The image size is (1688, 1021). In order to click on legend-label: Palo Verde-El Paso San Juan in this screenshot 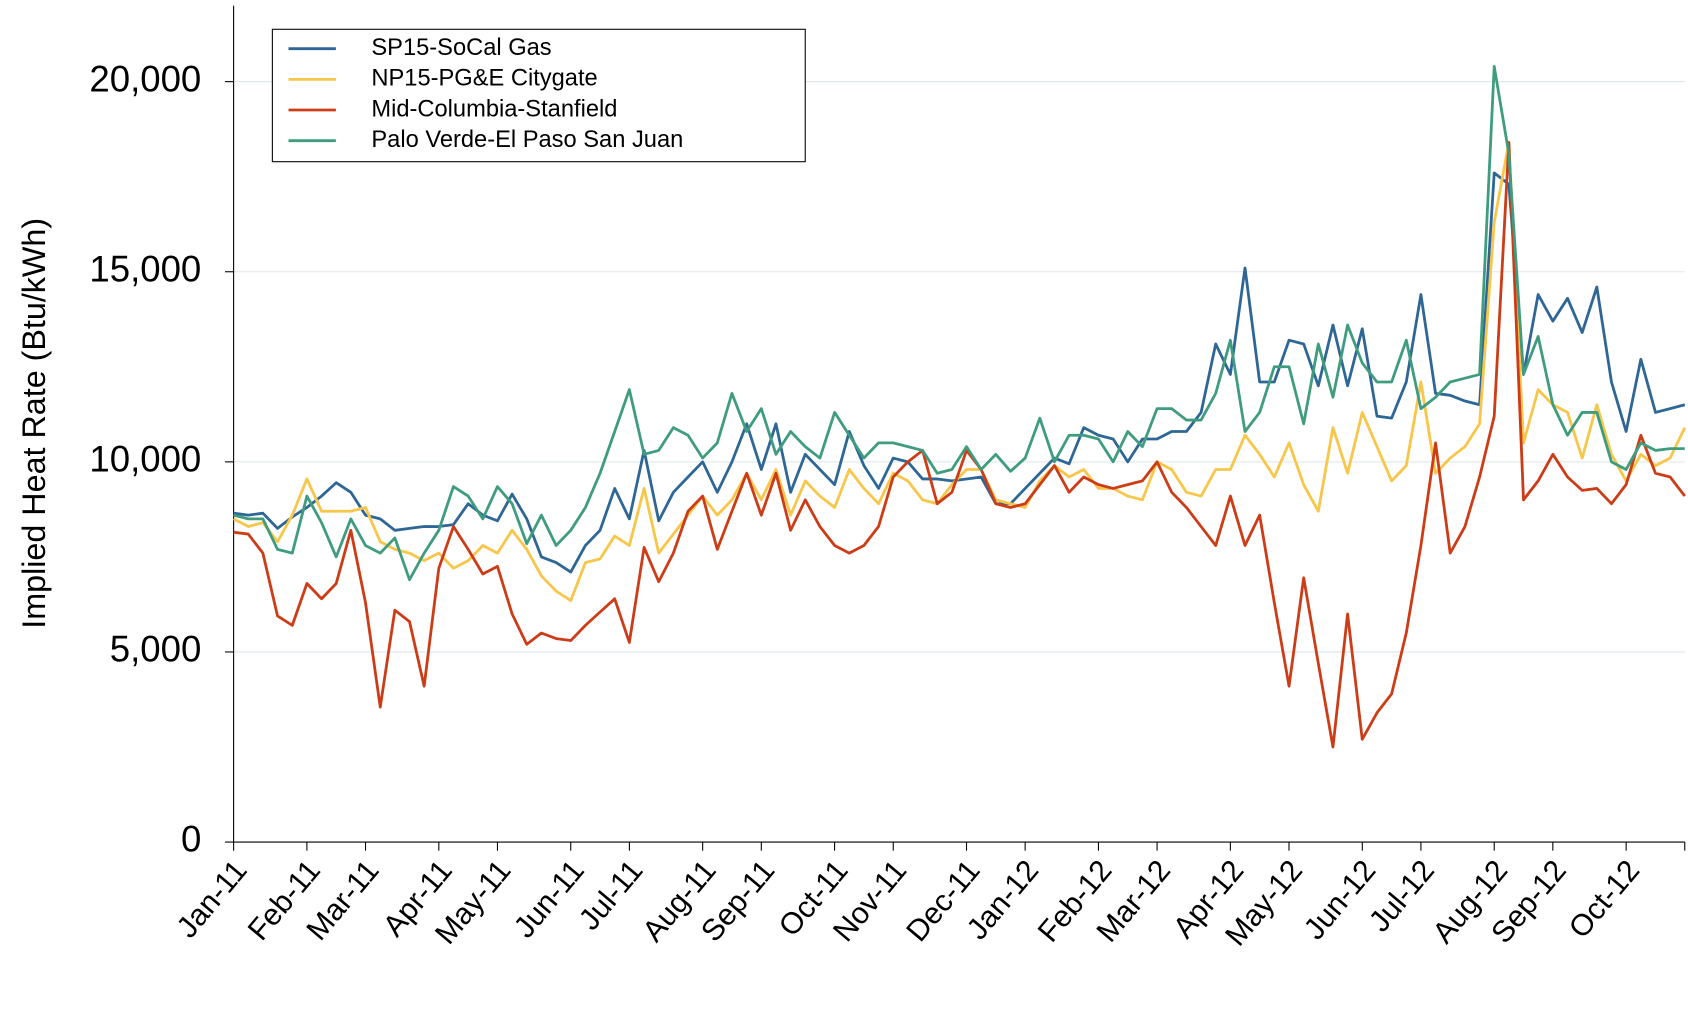, I will do `click(527, 140)`.